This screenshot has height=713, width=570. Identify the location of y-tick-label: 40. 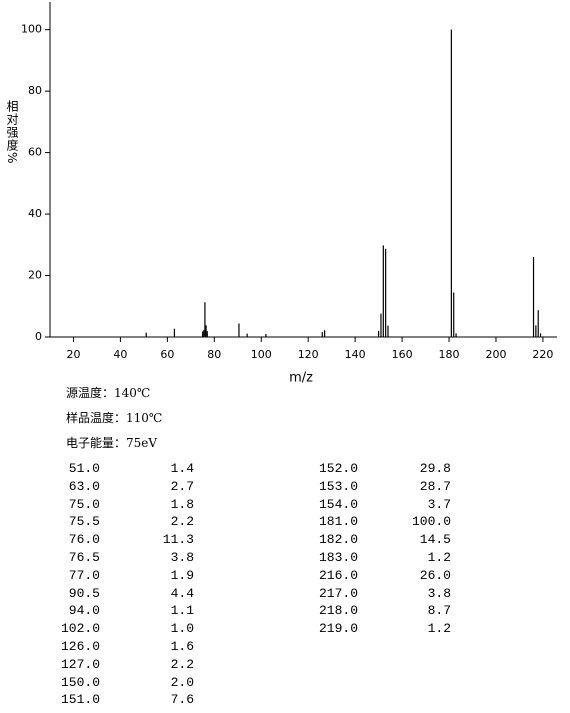
(35, 213).